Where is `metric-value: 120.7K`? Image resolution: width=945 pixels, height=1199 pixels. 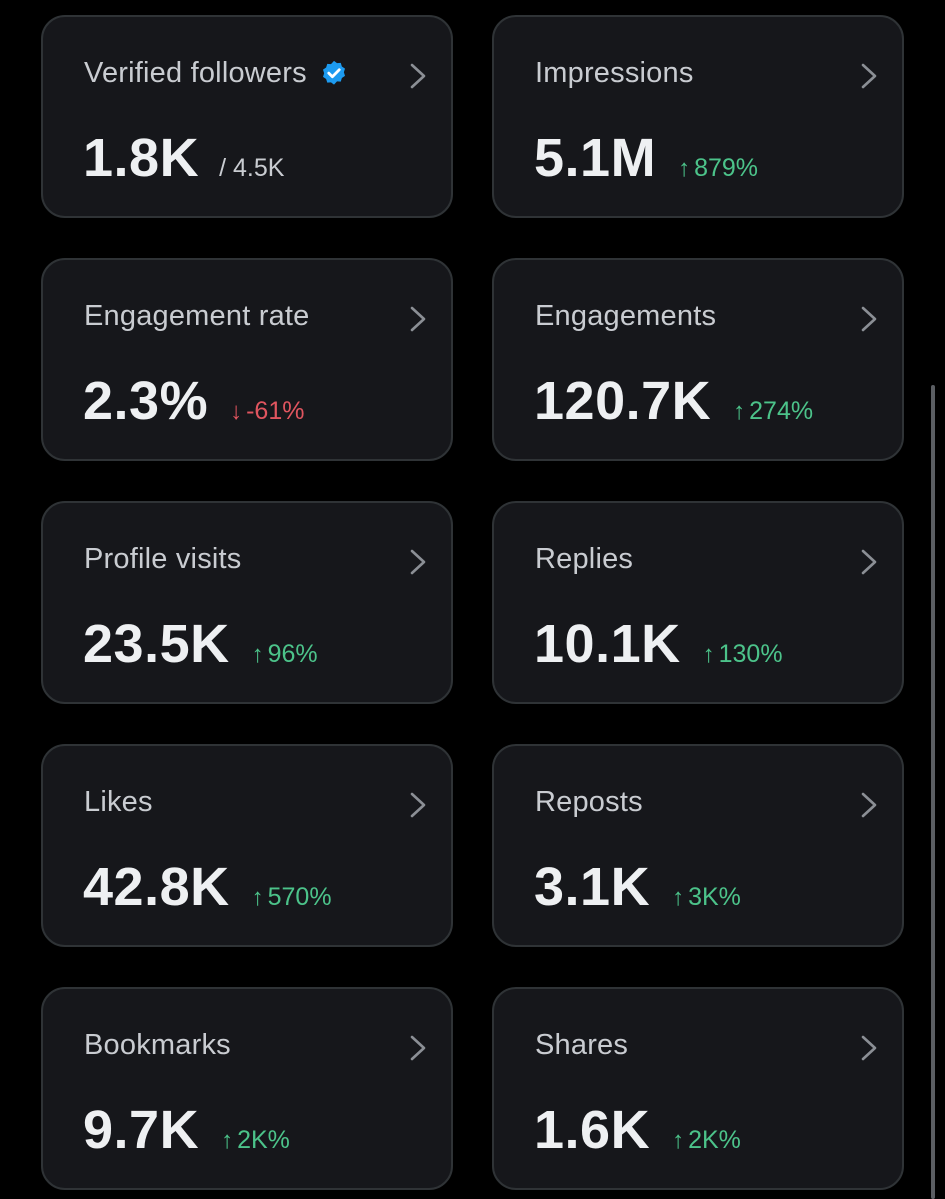 metric-value: 120.7K is located at coordinates (623, 401).